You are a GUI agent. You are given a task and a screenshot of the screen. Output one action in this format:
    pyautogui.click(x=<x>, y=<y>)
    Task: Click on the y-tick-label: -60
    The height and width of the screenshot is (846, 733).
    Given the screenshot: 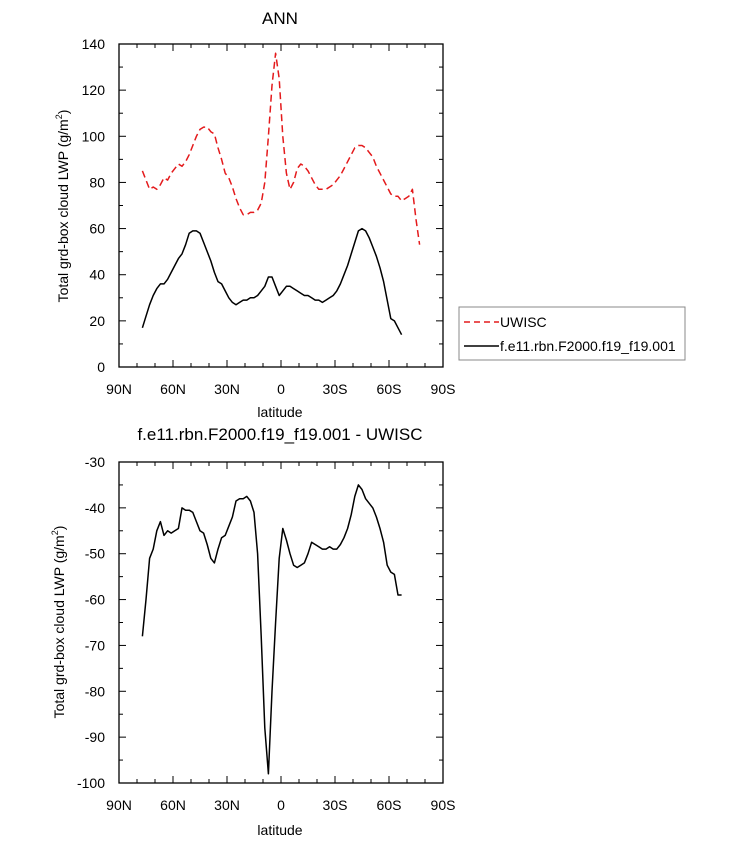 What is the action you would take?
    pyautogui.click(x=95, y=600)
    